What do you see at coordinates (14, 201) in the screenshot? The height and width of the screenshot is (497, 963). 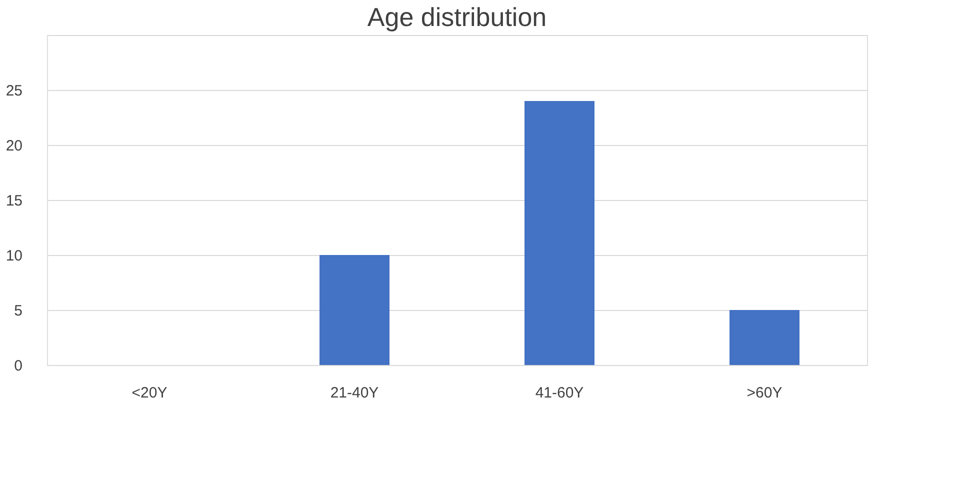 I see `y-tick-label: 15` at bounding box center [14, 201].